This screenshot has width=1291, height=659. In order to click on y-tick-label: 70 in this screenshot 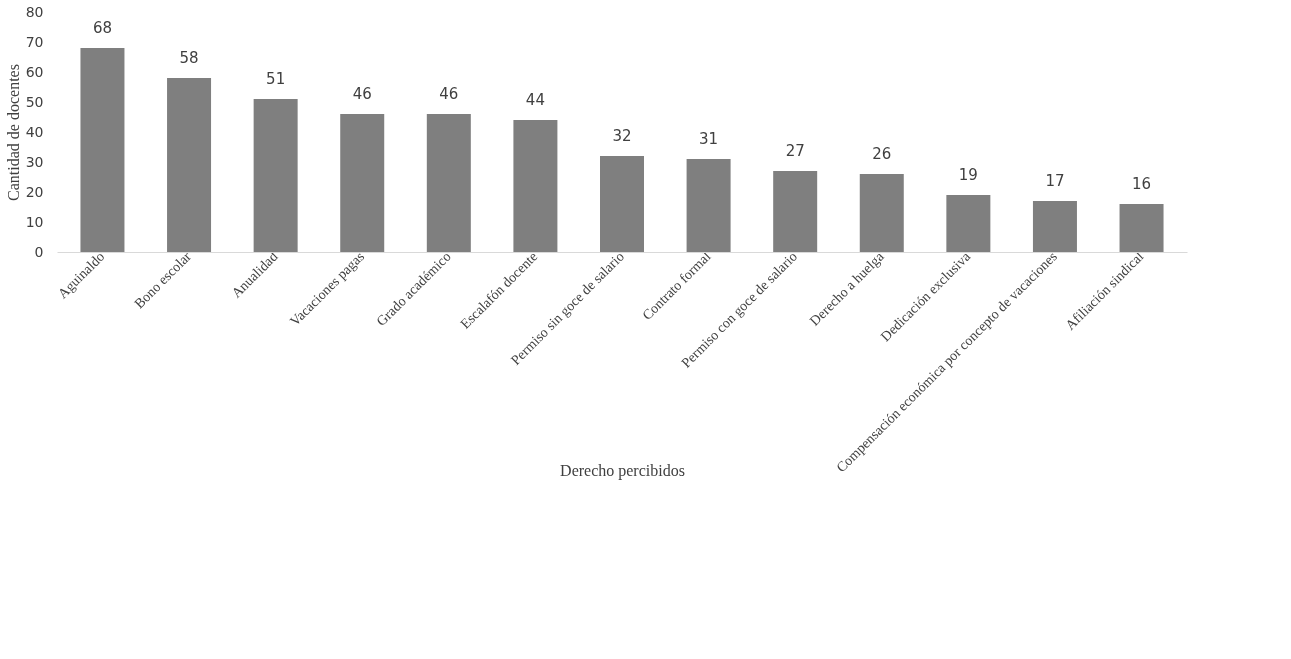, I will do `click(34, 41)`.